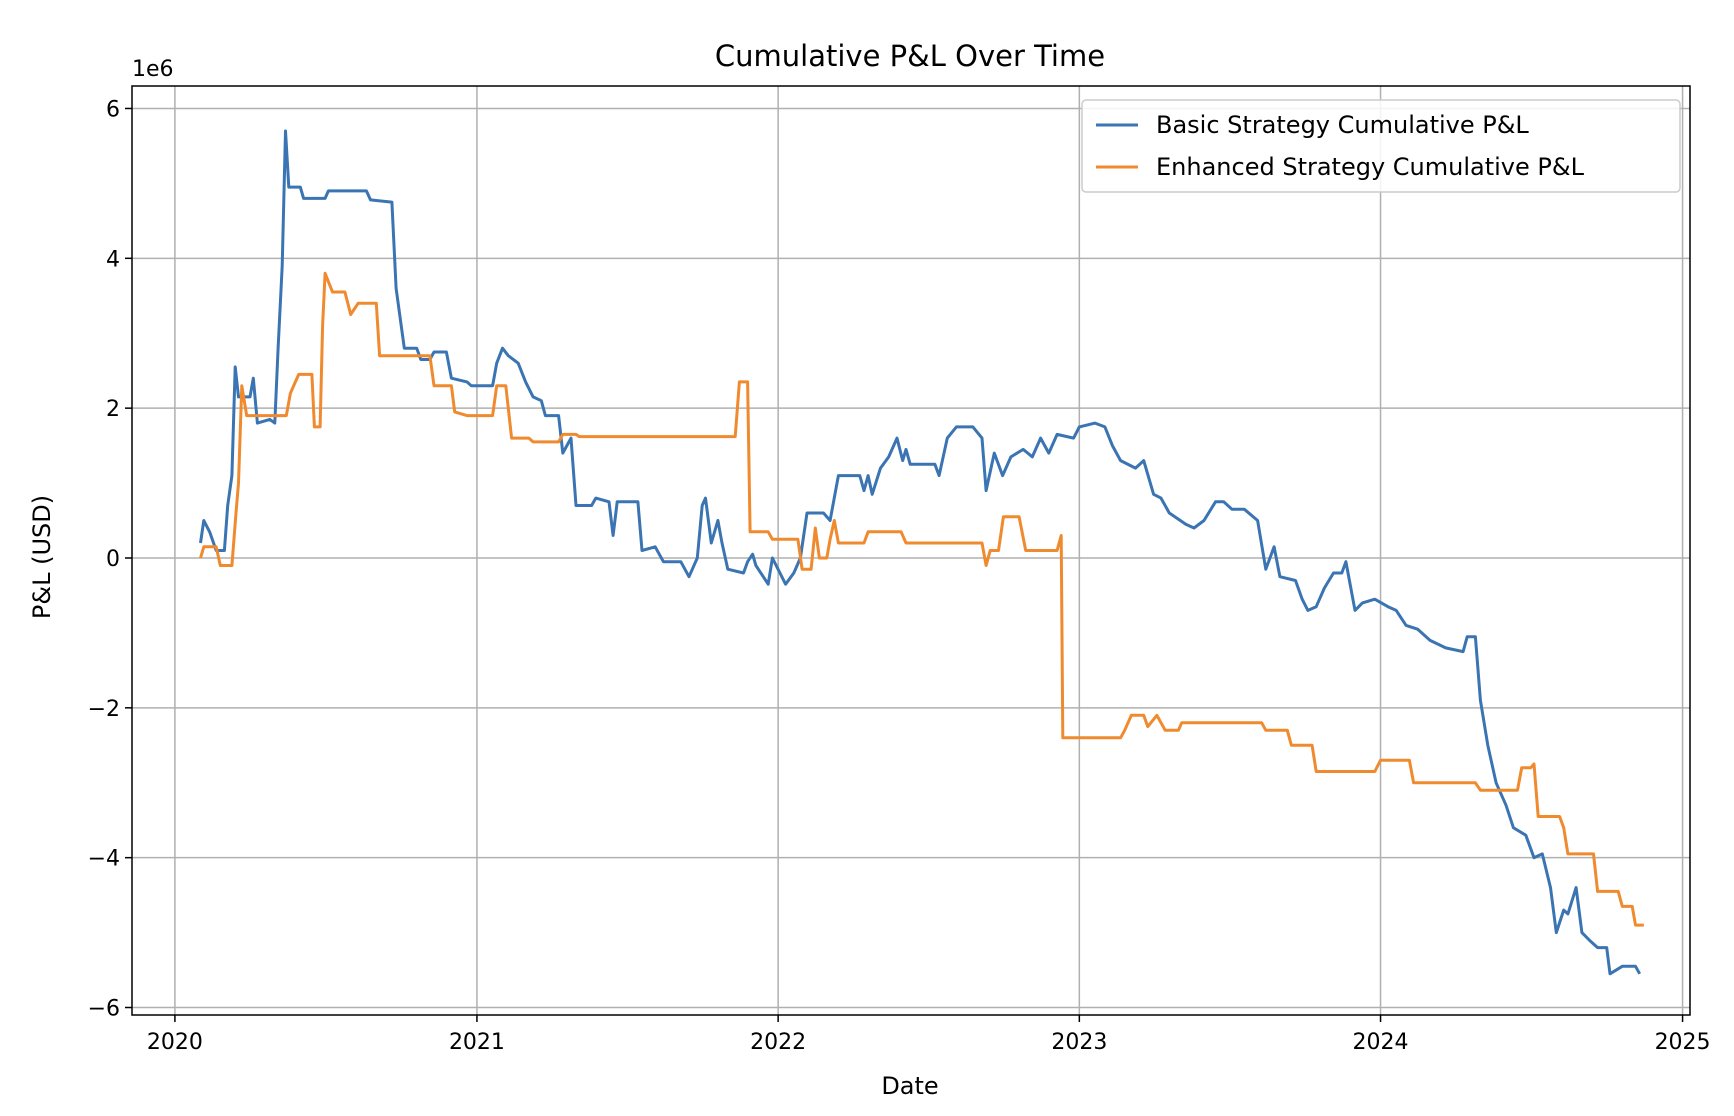  I want to click on y-tick-label: 4, so click(113, 259).